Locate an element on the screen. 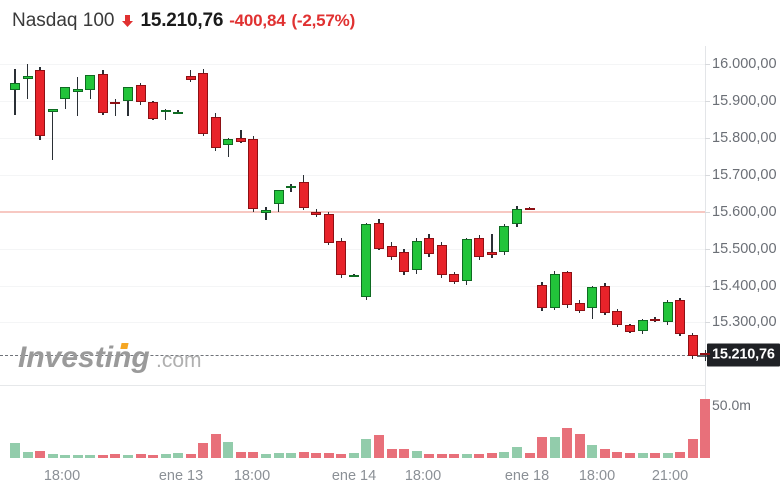 This screenshot has width=783, height=493. time-axis-label: ene 18 is located at coordinates (527, 476).